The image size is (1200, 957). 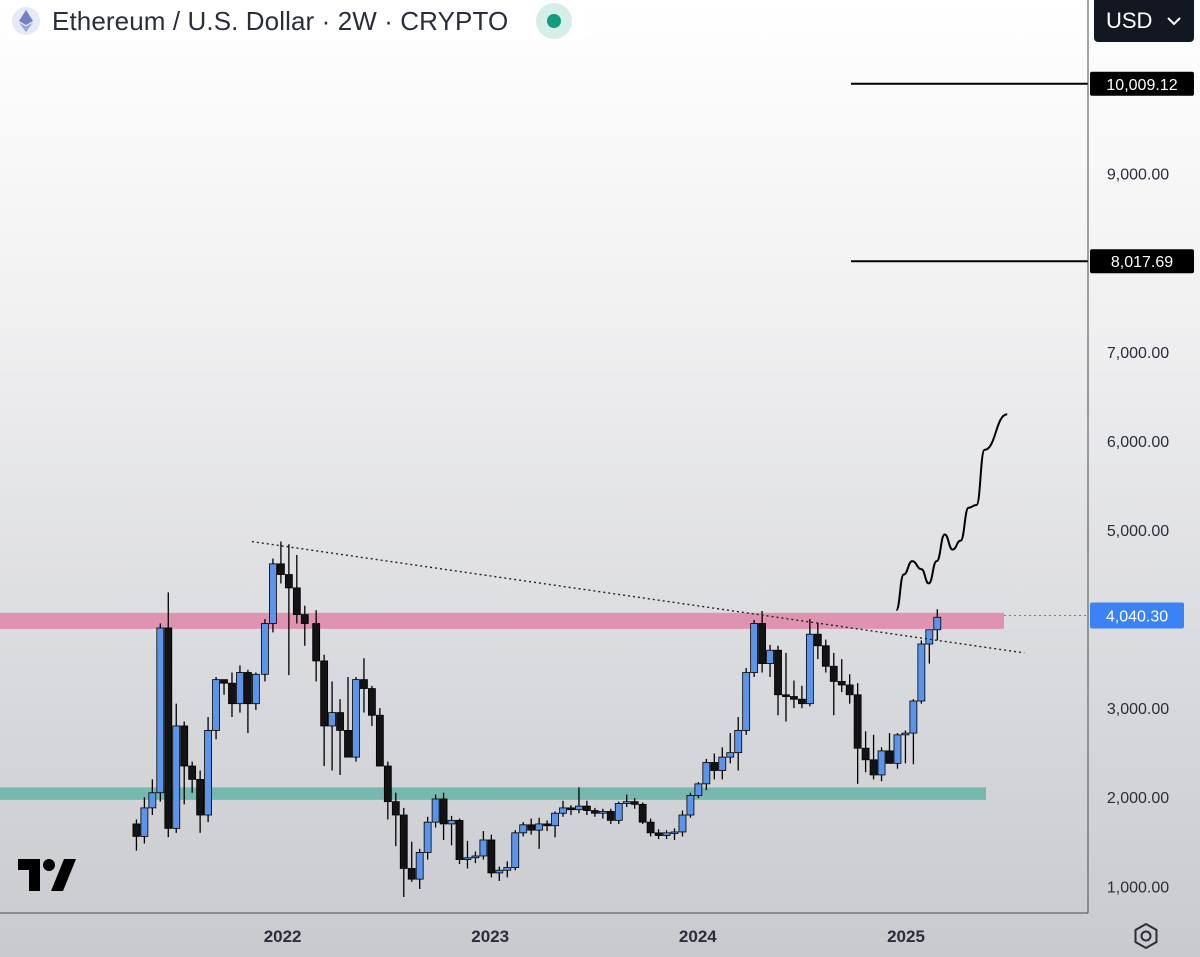 What do you see at coordinates (1146, 936) in the screenshot?
I see `settings-icon` at bounding box center [1146, 936].